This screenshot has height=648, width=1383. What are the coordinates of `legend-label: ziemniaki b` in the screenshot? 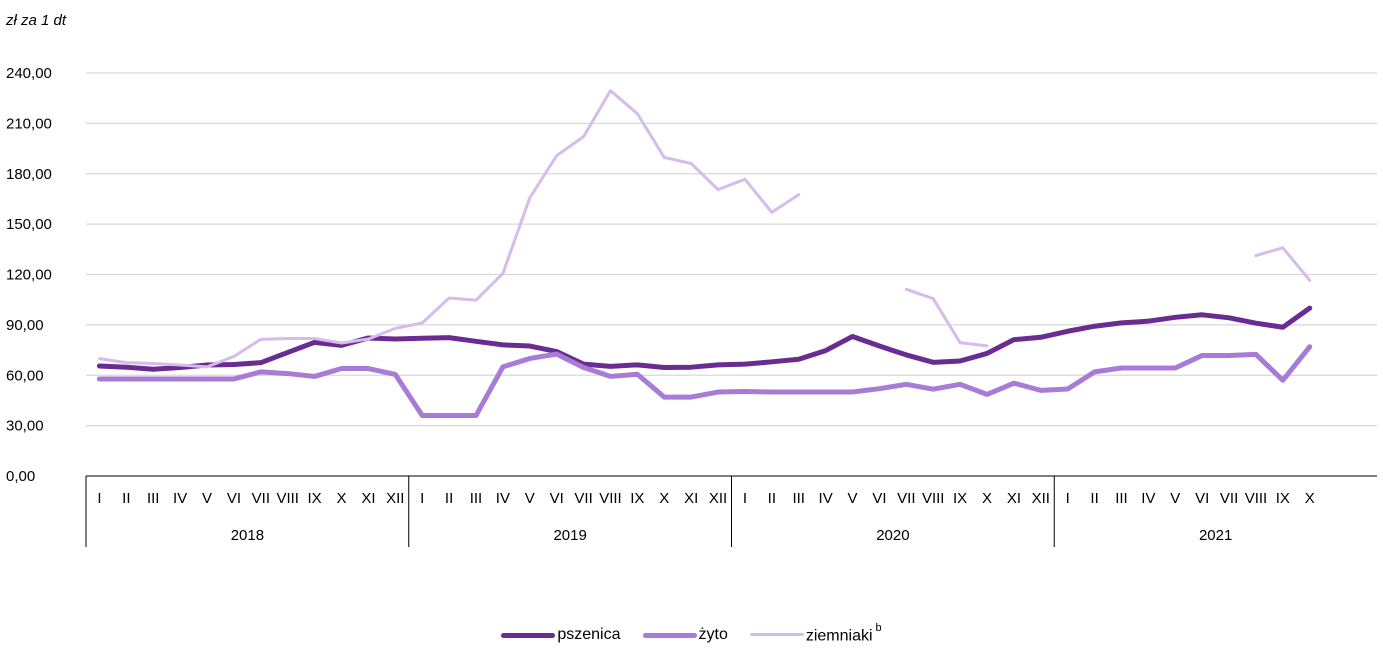 It's located at (843, 633).